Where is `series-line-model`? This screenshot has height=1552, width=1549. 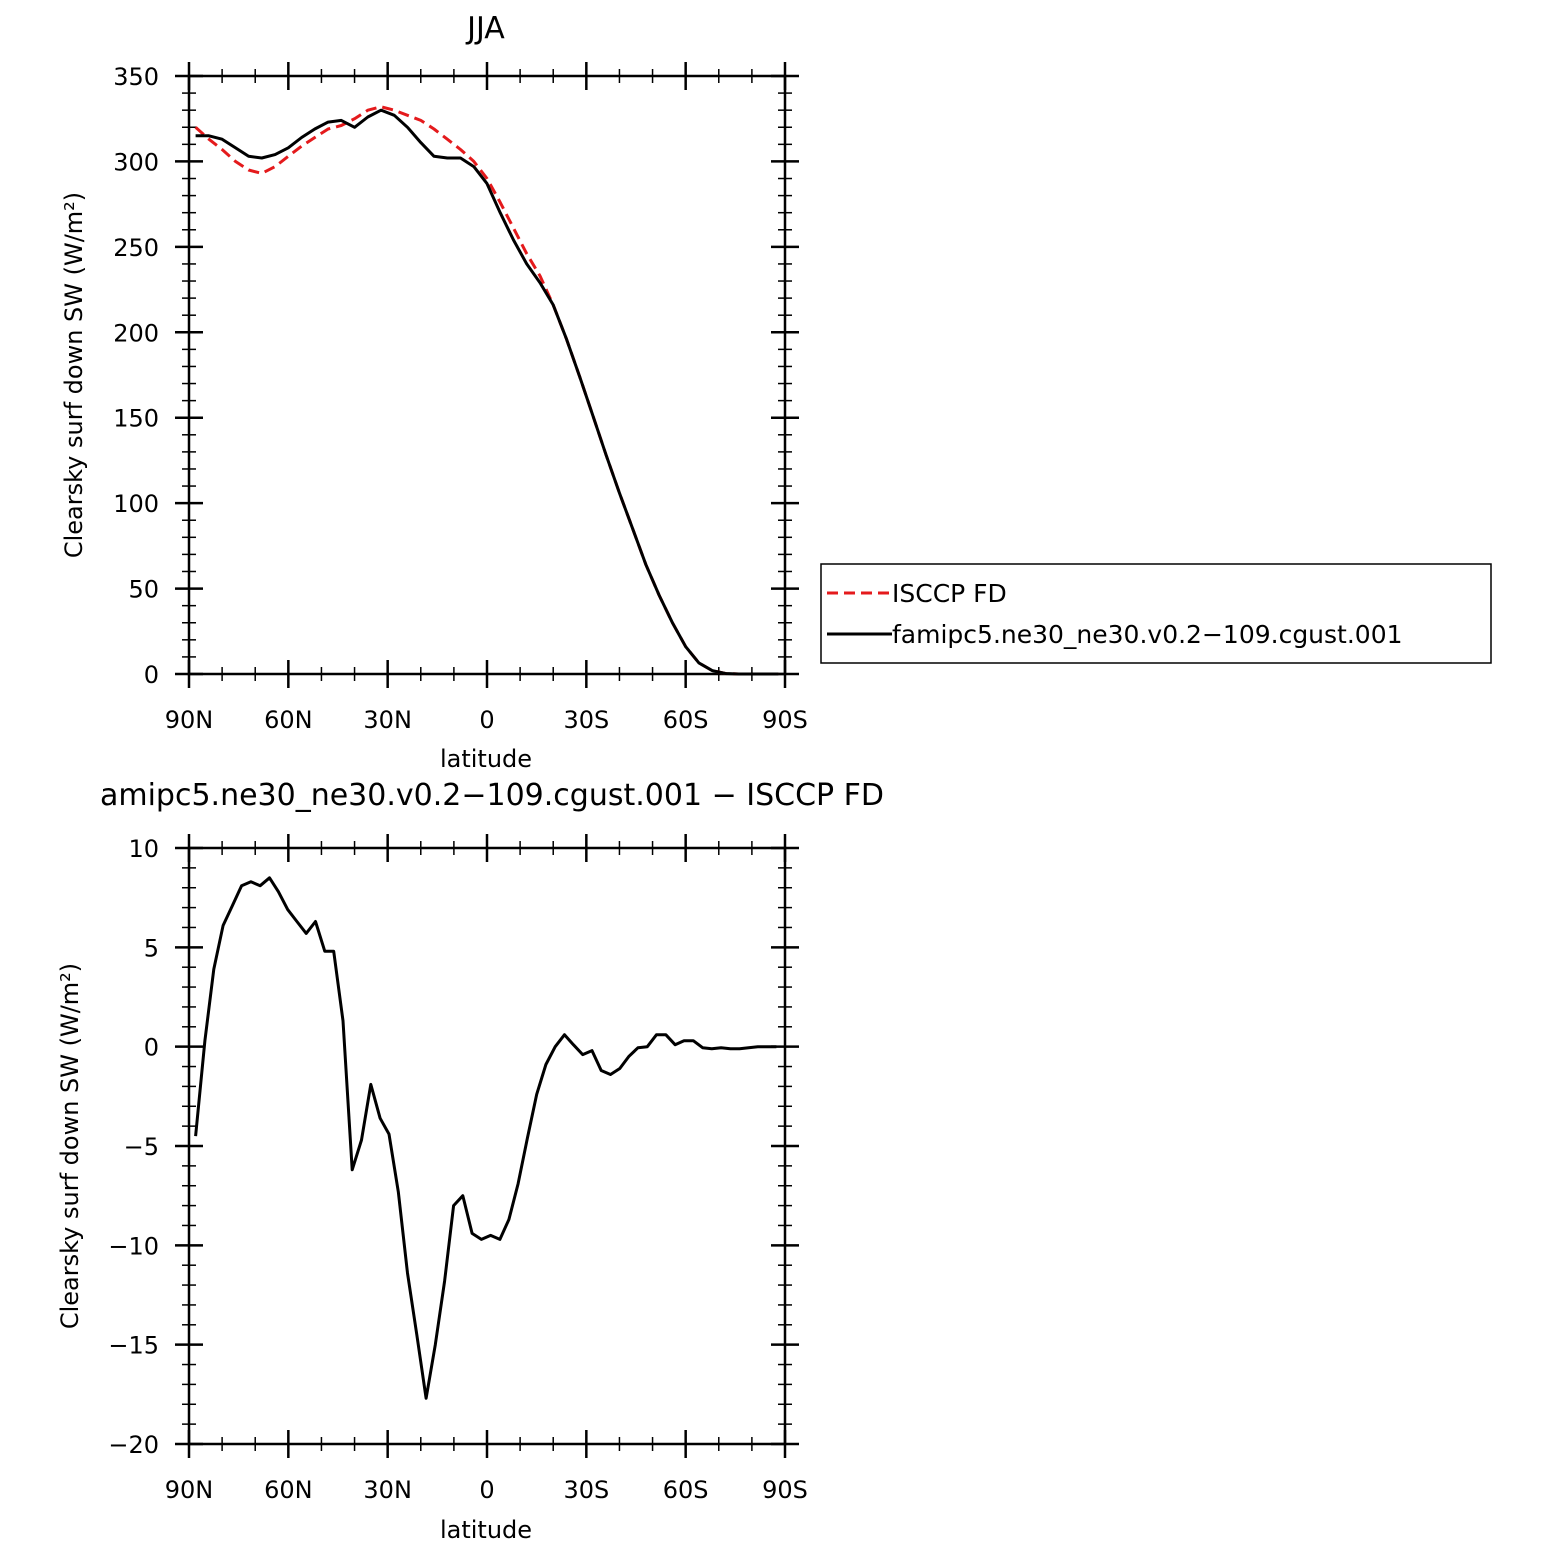
series-line-model is located at coordinates (487, 392).